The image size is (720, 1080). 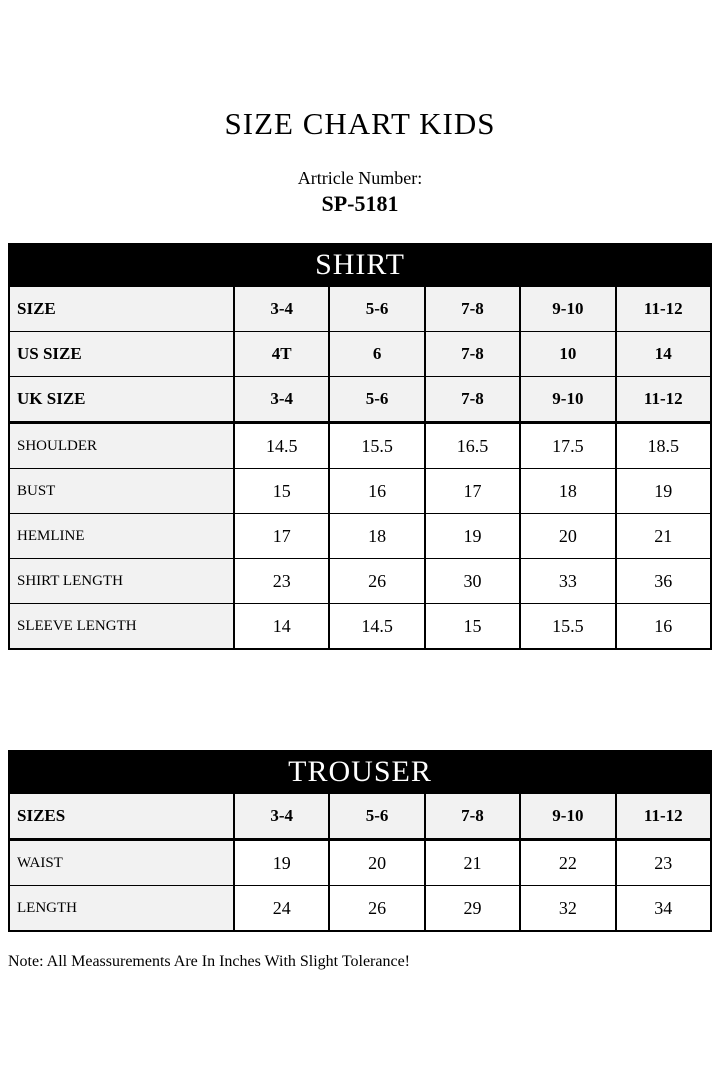 I want to click on page-title: SIZE CHART KIDS, so click(x=360, y=123).